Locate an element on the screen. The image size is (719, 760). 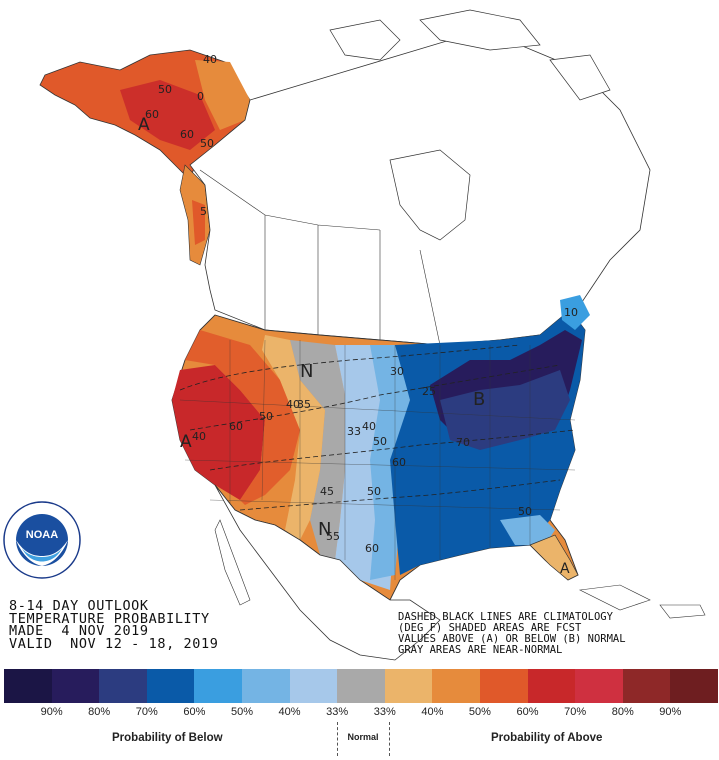
hudson-bay is located at coordinates (430, 195).